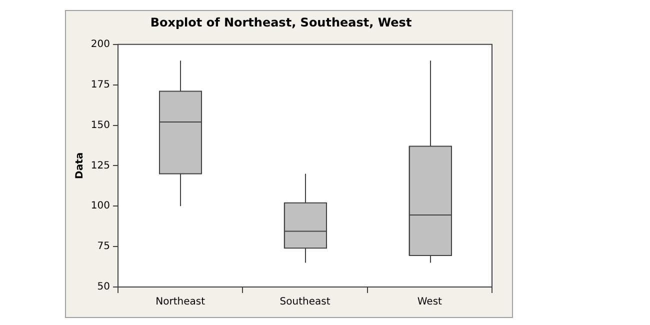 The image size is (650, 325). I want to click on x-tick-label: Southeast, so click(305, 302).